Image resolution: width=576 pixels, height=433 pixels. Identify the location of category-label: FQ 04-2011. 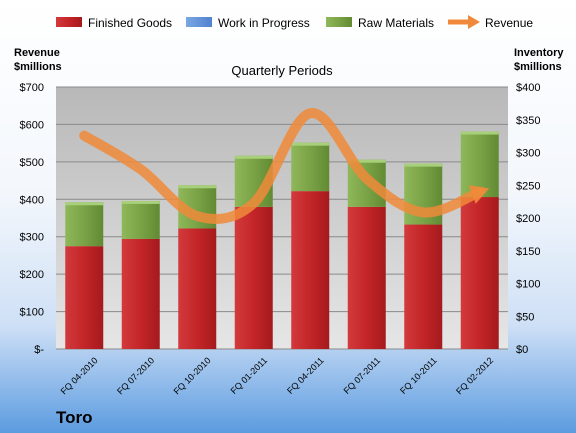
(305, 375).